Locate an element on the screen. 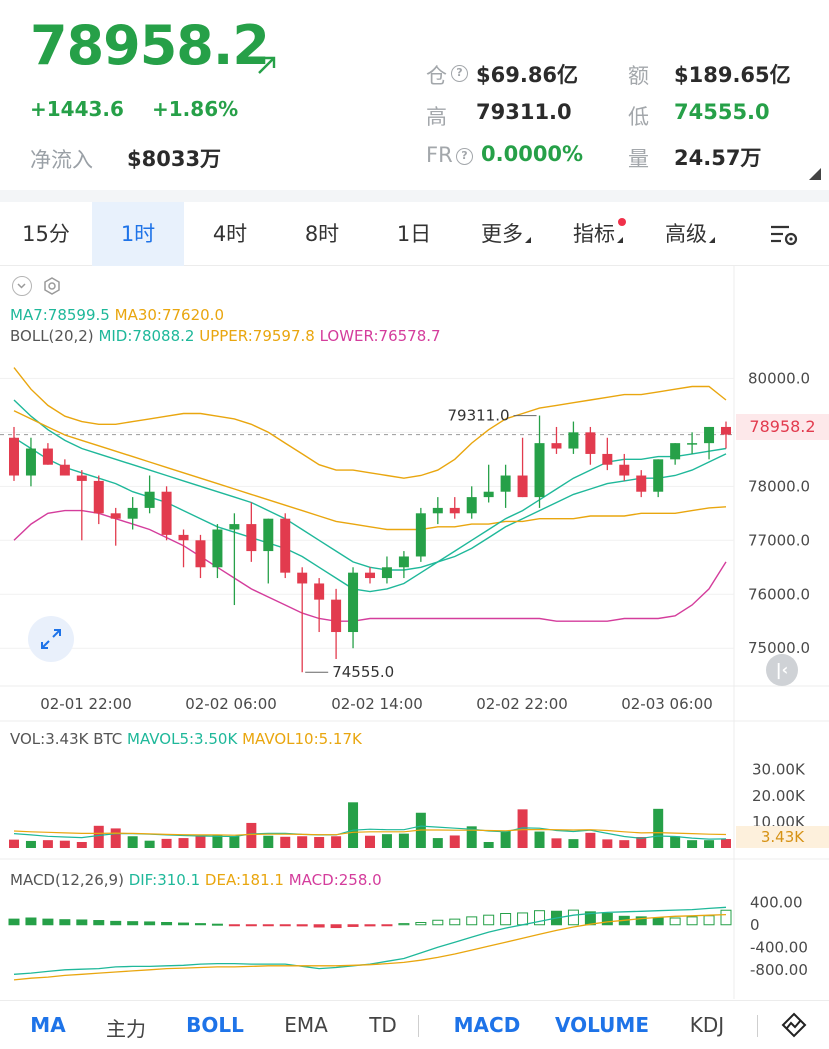  indicator-macd: MACD is located at coordinates (487, 1025).